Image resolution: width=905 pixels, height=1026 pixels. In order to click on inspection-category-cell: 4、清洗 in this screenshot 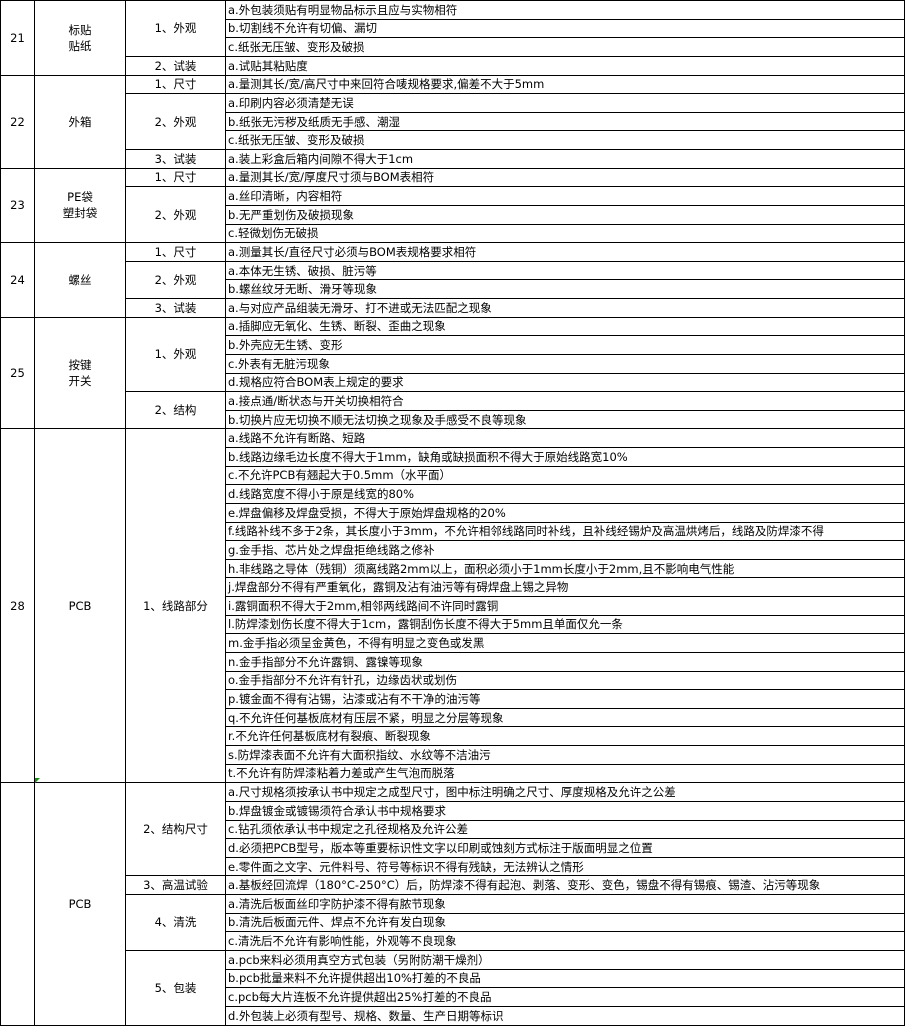, I will do `click(175, 922)`.